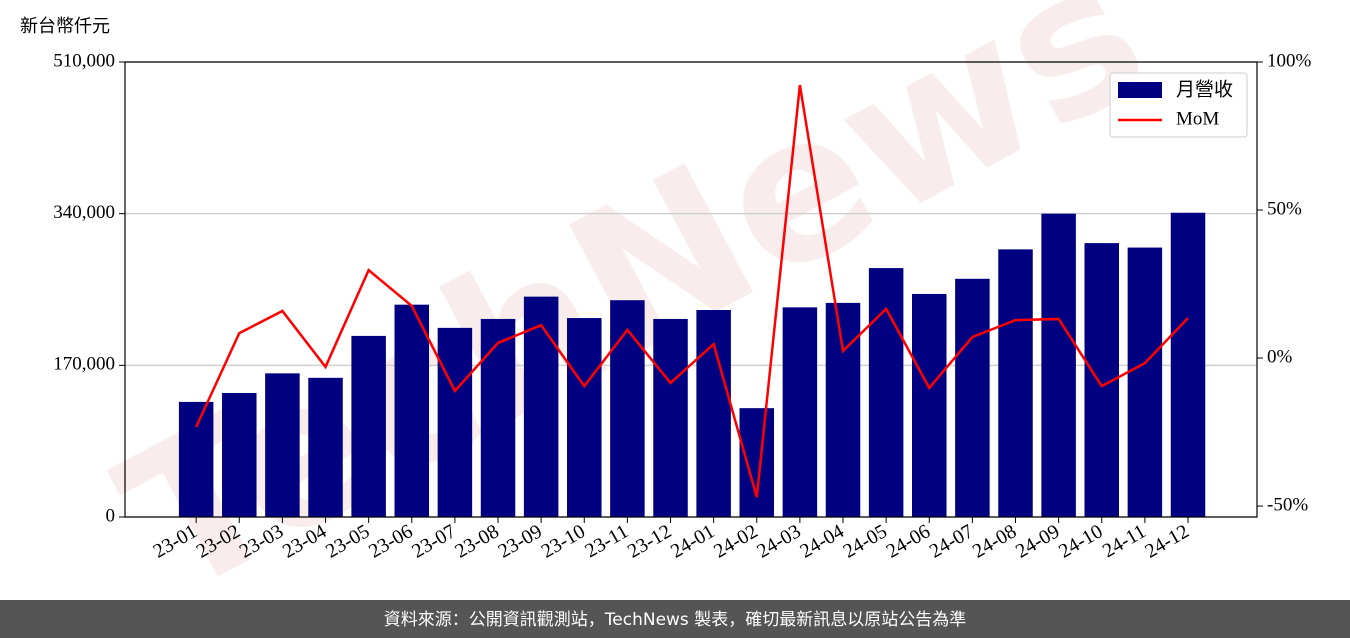 Image resolution: width=1350 pixels, height=638 pixels. Describe the element at coordinates (865, 541) in the screenshot. I see `x-tick-label: 24-05` at that location.